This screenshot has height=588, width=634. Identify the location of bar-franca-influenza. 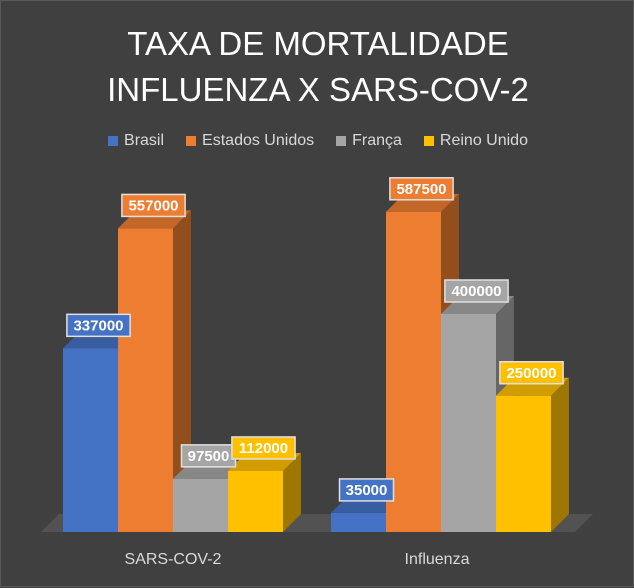
(477, 414).